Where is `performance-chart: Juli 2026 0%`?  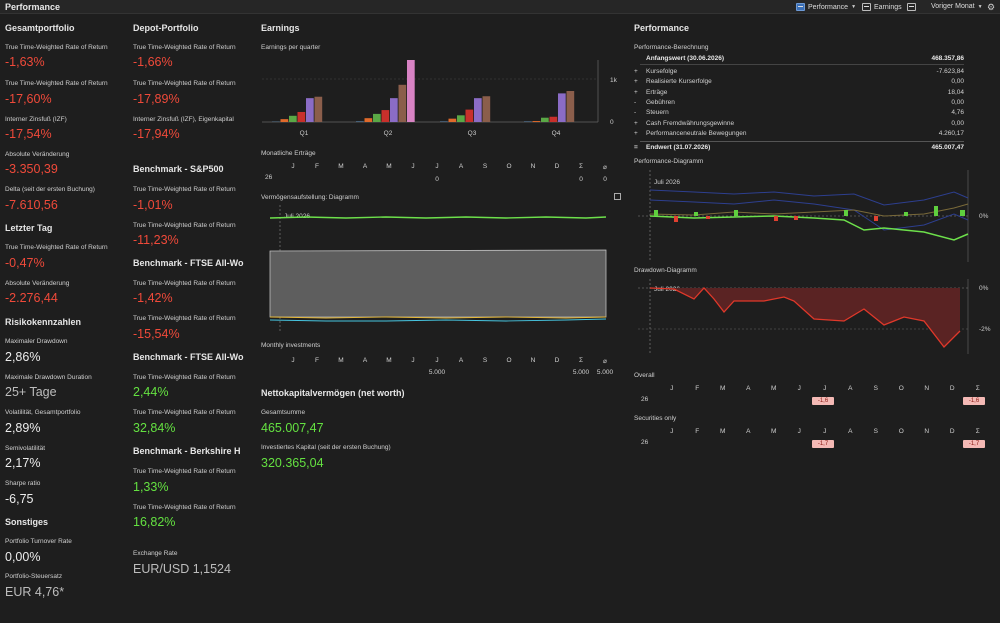 performance-chart: Juli 2026 0% is located at coordinates (814, 216).